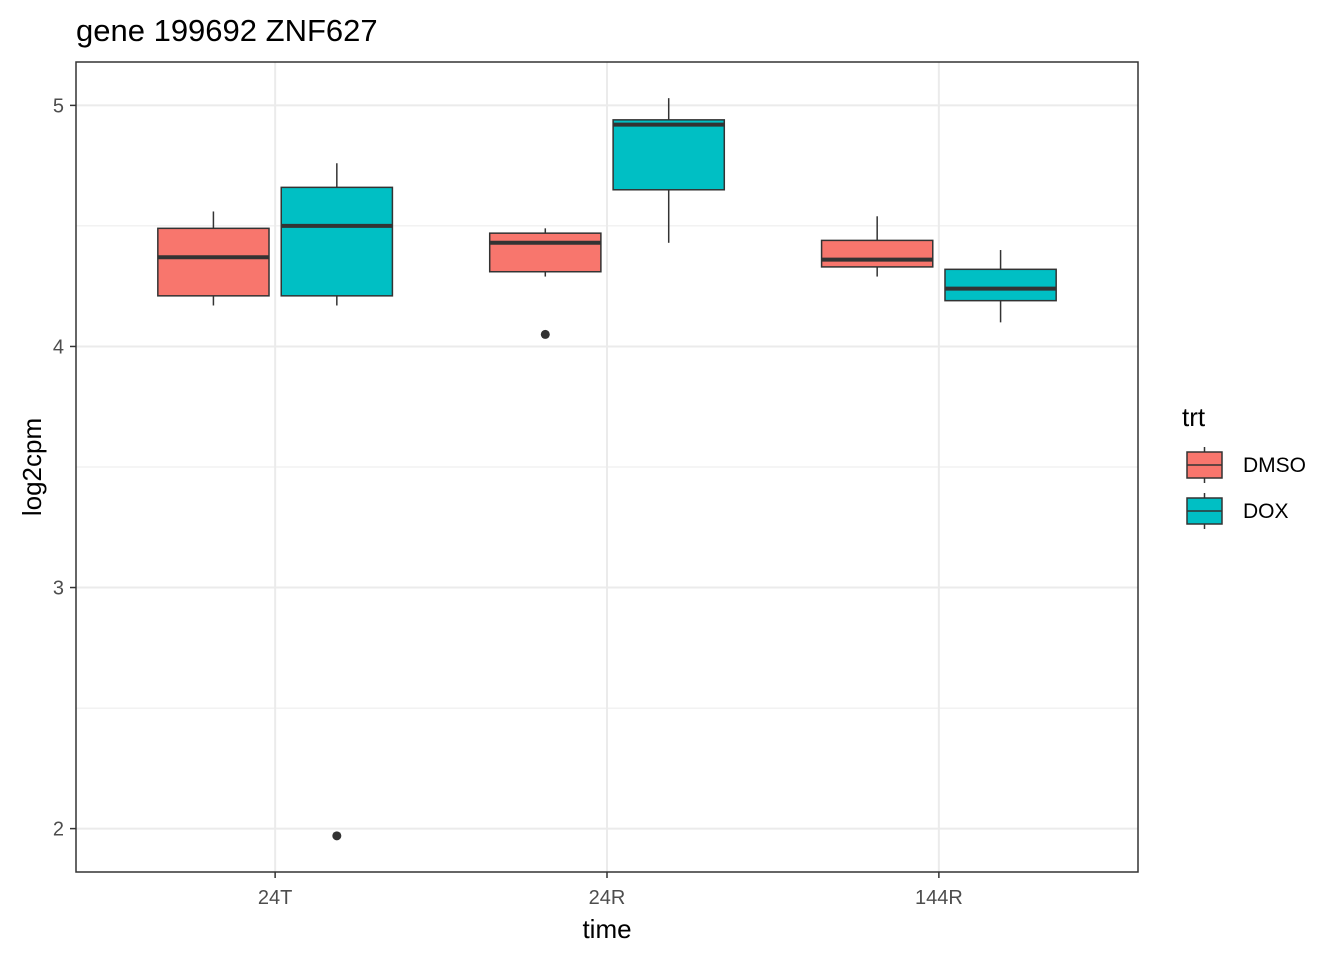  Describe the element at coordinates (939, 898) in the screenshot. I see `x-tick-label: 144R` at that location.